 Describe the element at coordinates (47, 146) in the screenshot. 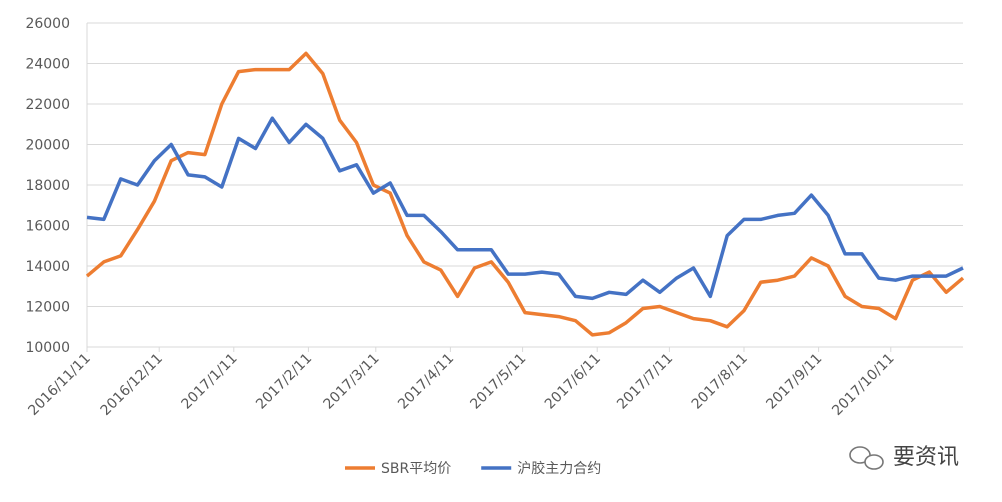

I see `y-tick-label: 20000` at that location.